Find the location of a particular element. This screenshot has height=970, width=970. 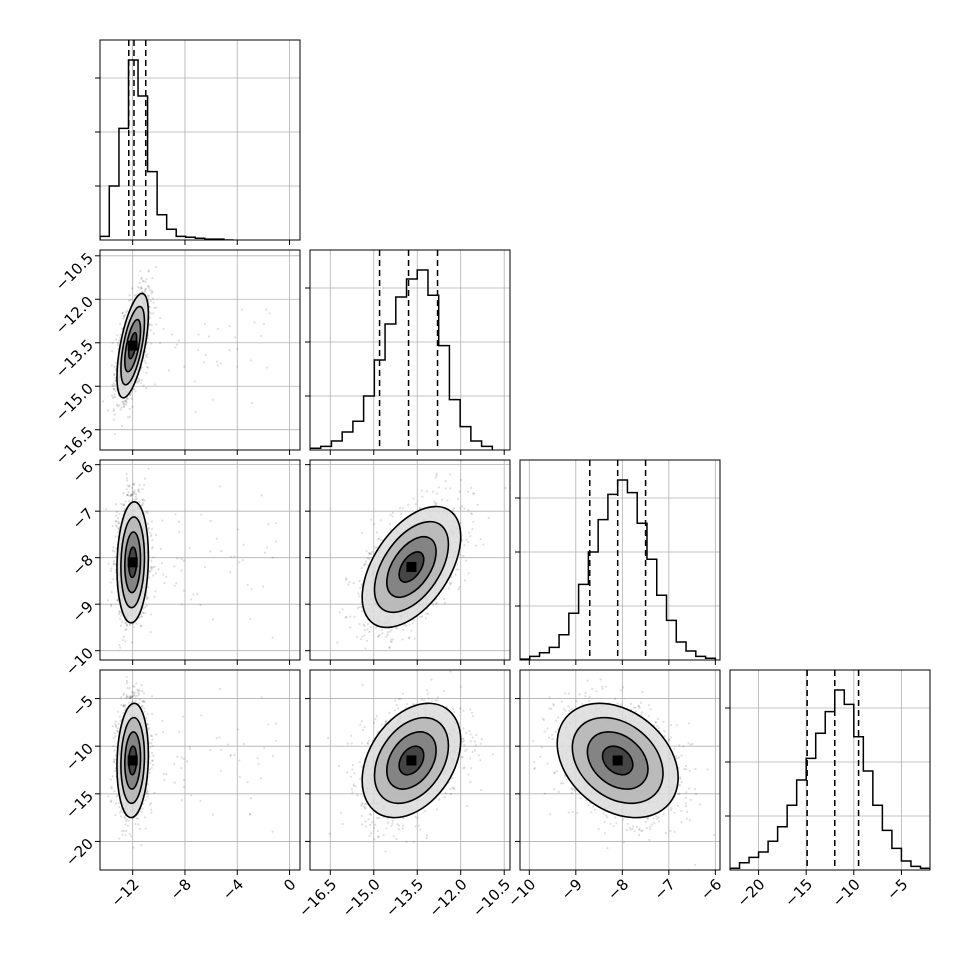

histogram-step-p1 is located at coordinates (167, 149).